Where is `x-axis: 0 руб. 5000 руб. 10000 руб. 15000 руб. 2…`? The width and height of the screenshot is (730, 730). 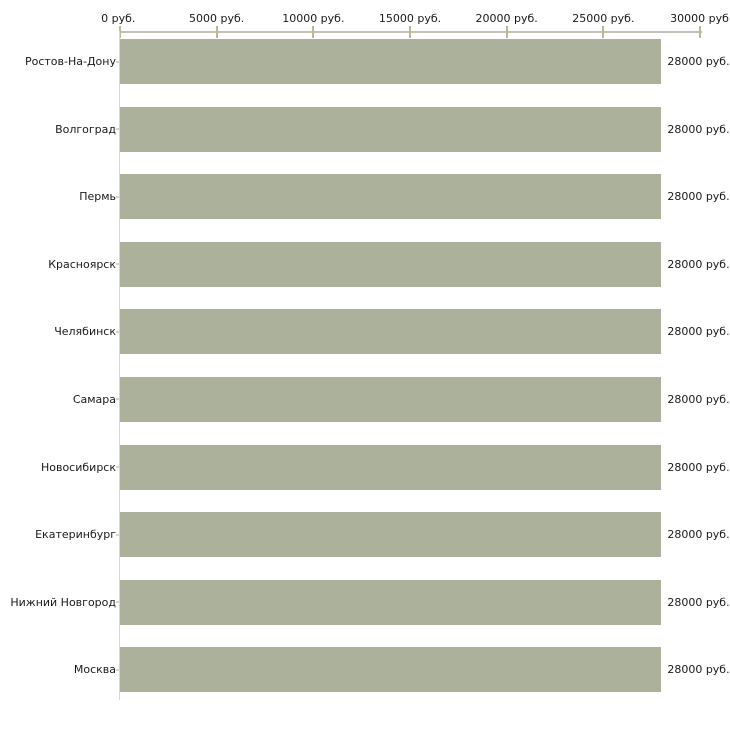 x-axis: 0 руб. 5000 руб. 10000 руб. 15000 руб. 2… is located at coordinates (365, 13).